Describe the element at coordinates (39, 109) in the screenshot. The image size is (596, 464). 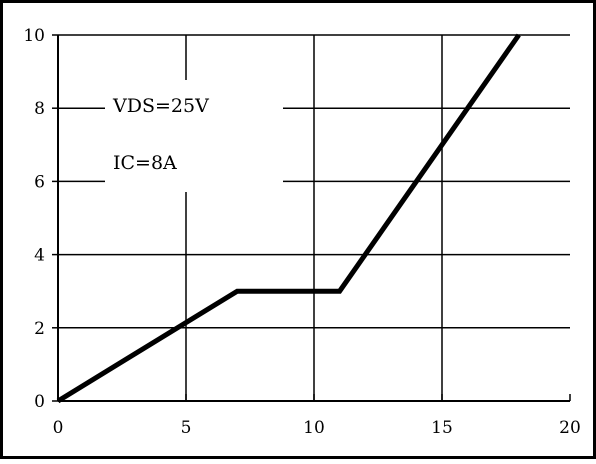
I see `y-tick-label: 8` at that location.